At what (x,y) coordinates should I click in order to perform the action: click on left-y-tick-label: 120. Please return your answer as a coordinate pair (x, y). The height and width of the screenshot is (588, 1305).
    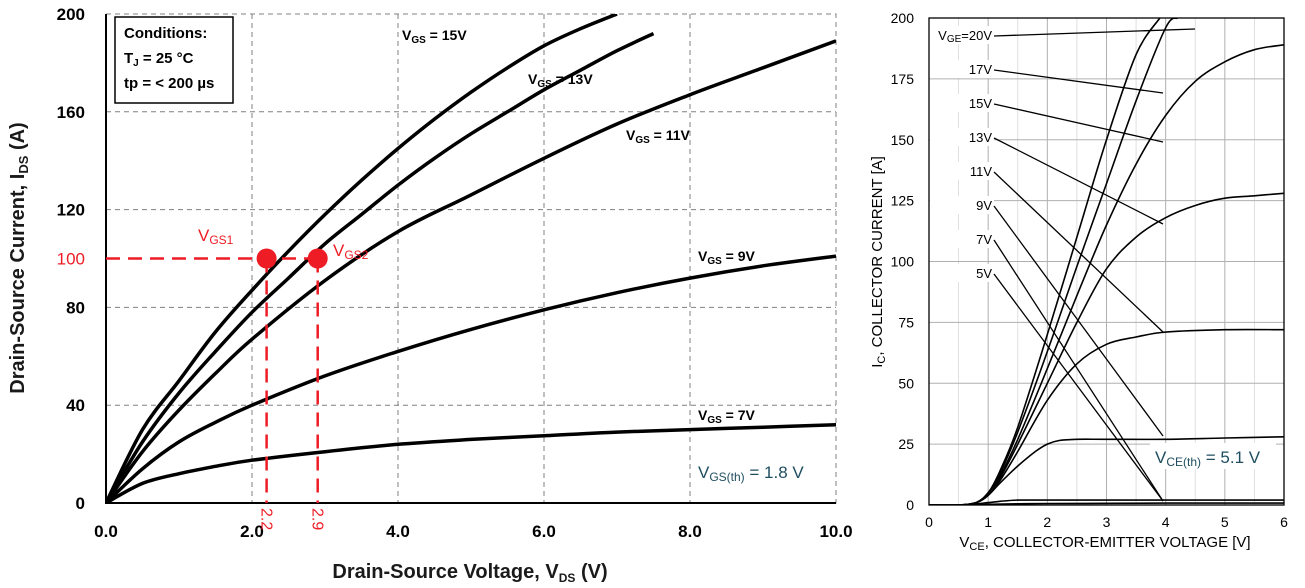
    Looking at the image, I should click on (71, 210).